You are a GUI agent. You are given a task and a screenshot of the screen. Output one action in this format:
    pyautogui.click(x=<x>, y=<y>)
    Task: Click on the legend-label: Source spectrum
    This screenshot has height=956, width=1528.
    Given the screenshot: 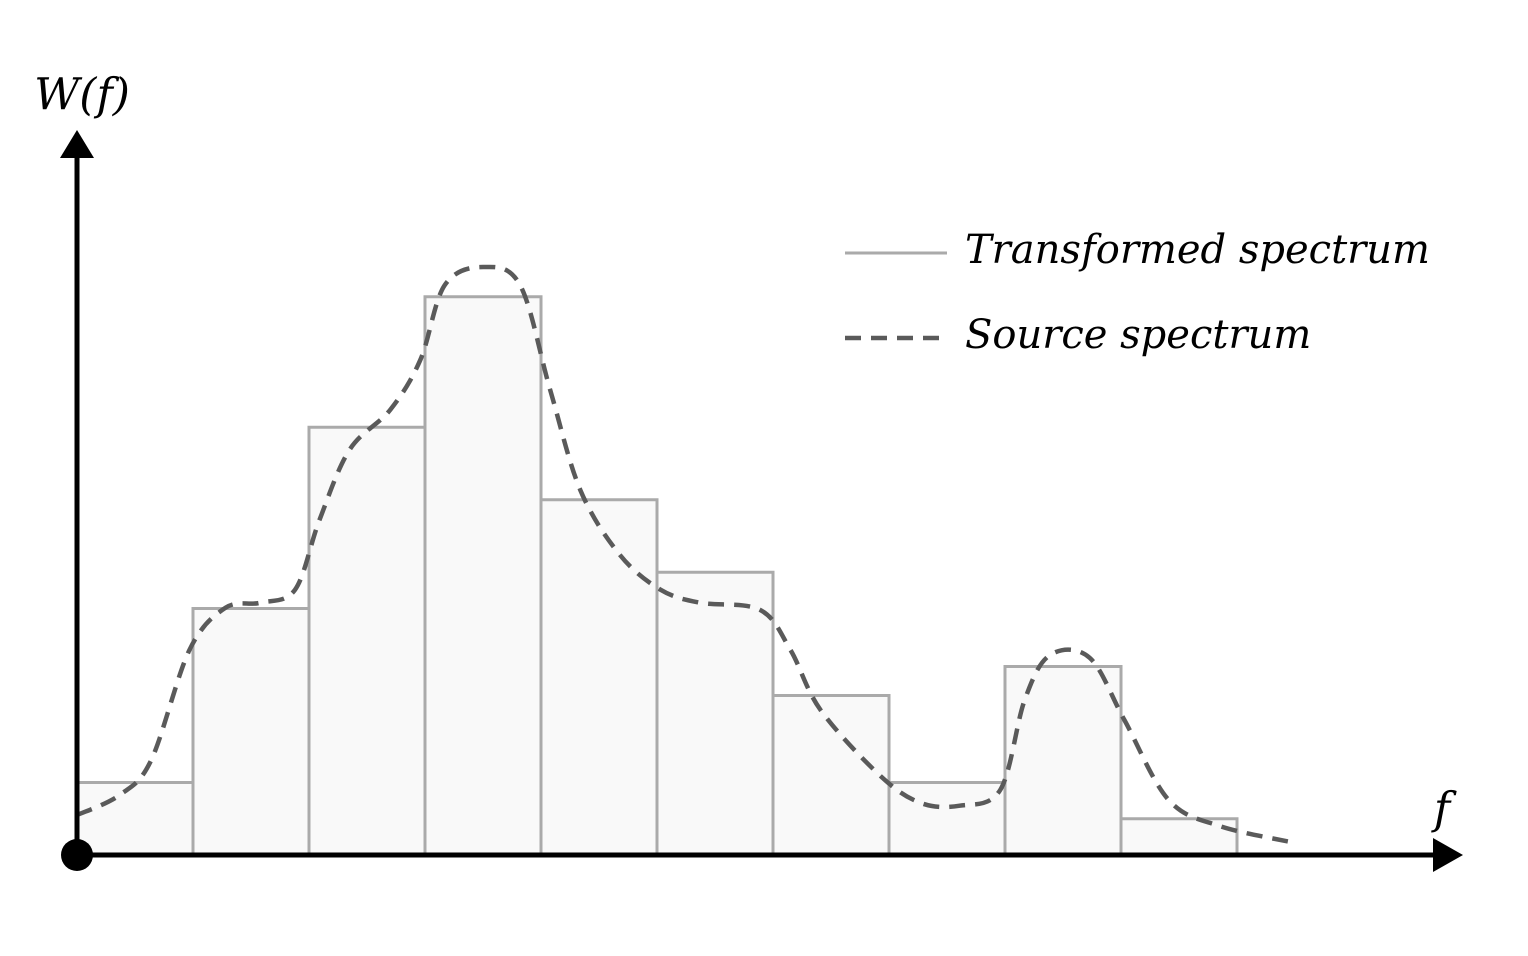 What is the action you would take?
    pyautogui.click(x=1138, y=335)
    